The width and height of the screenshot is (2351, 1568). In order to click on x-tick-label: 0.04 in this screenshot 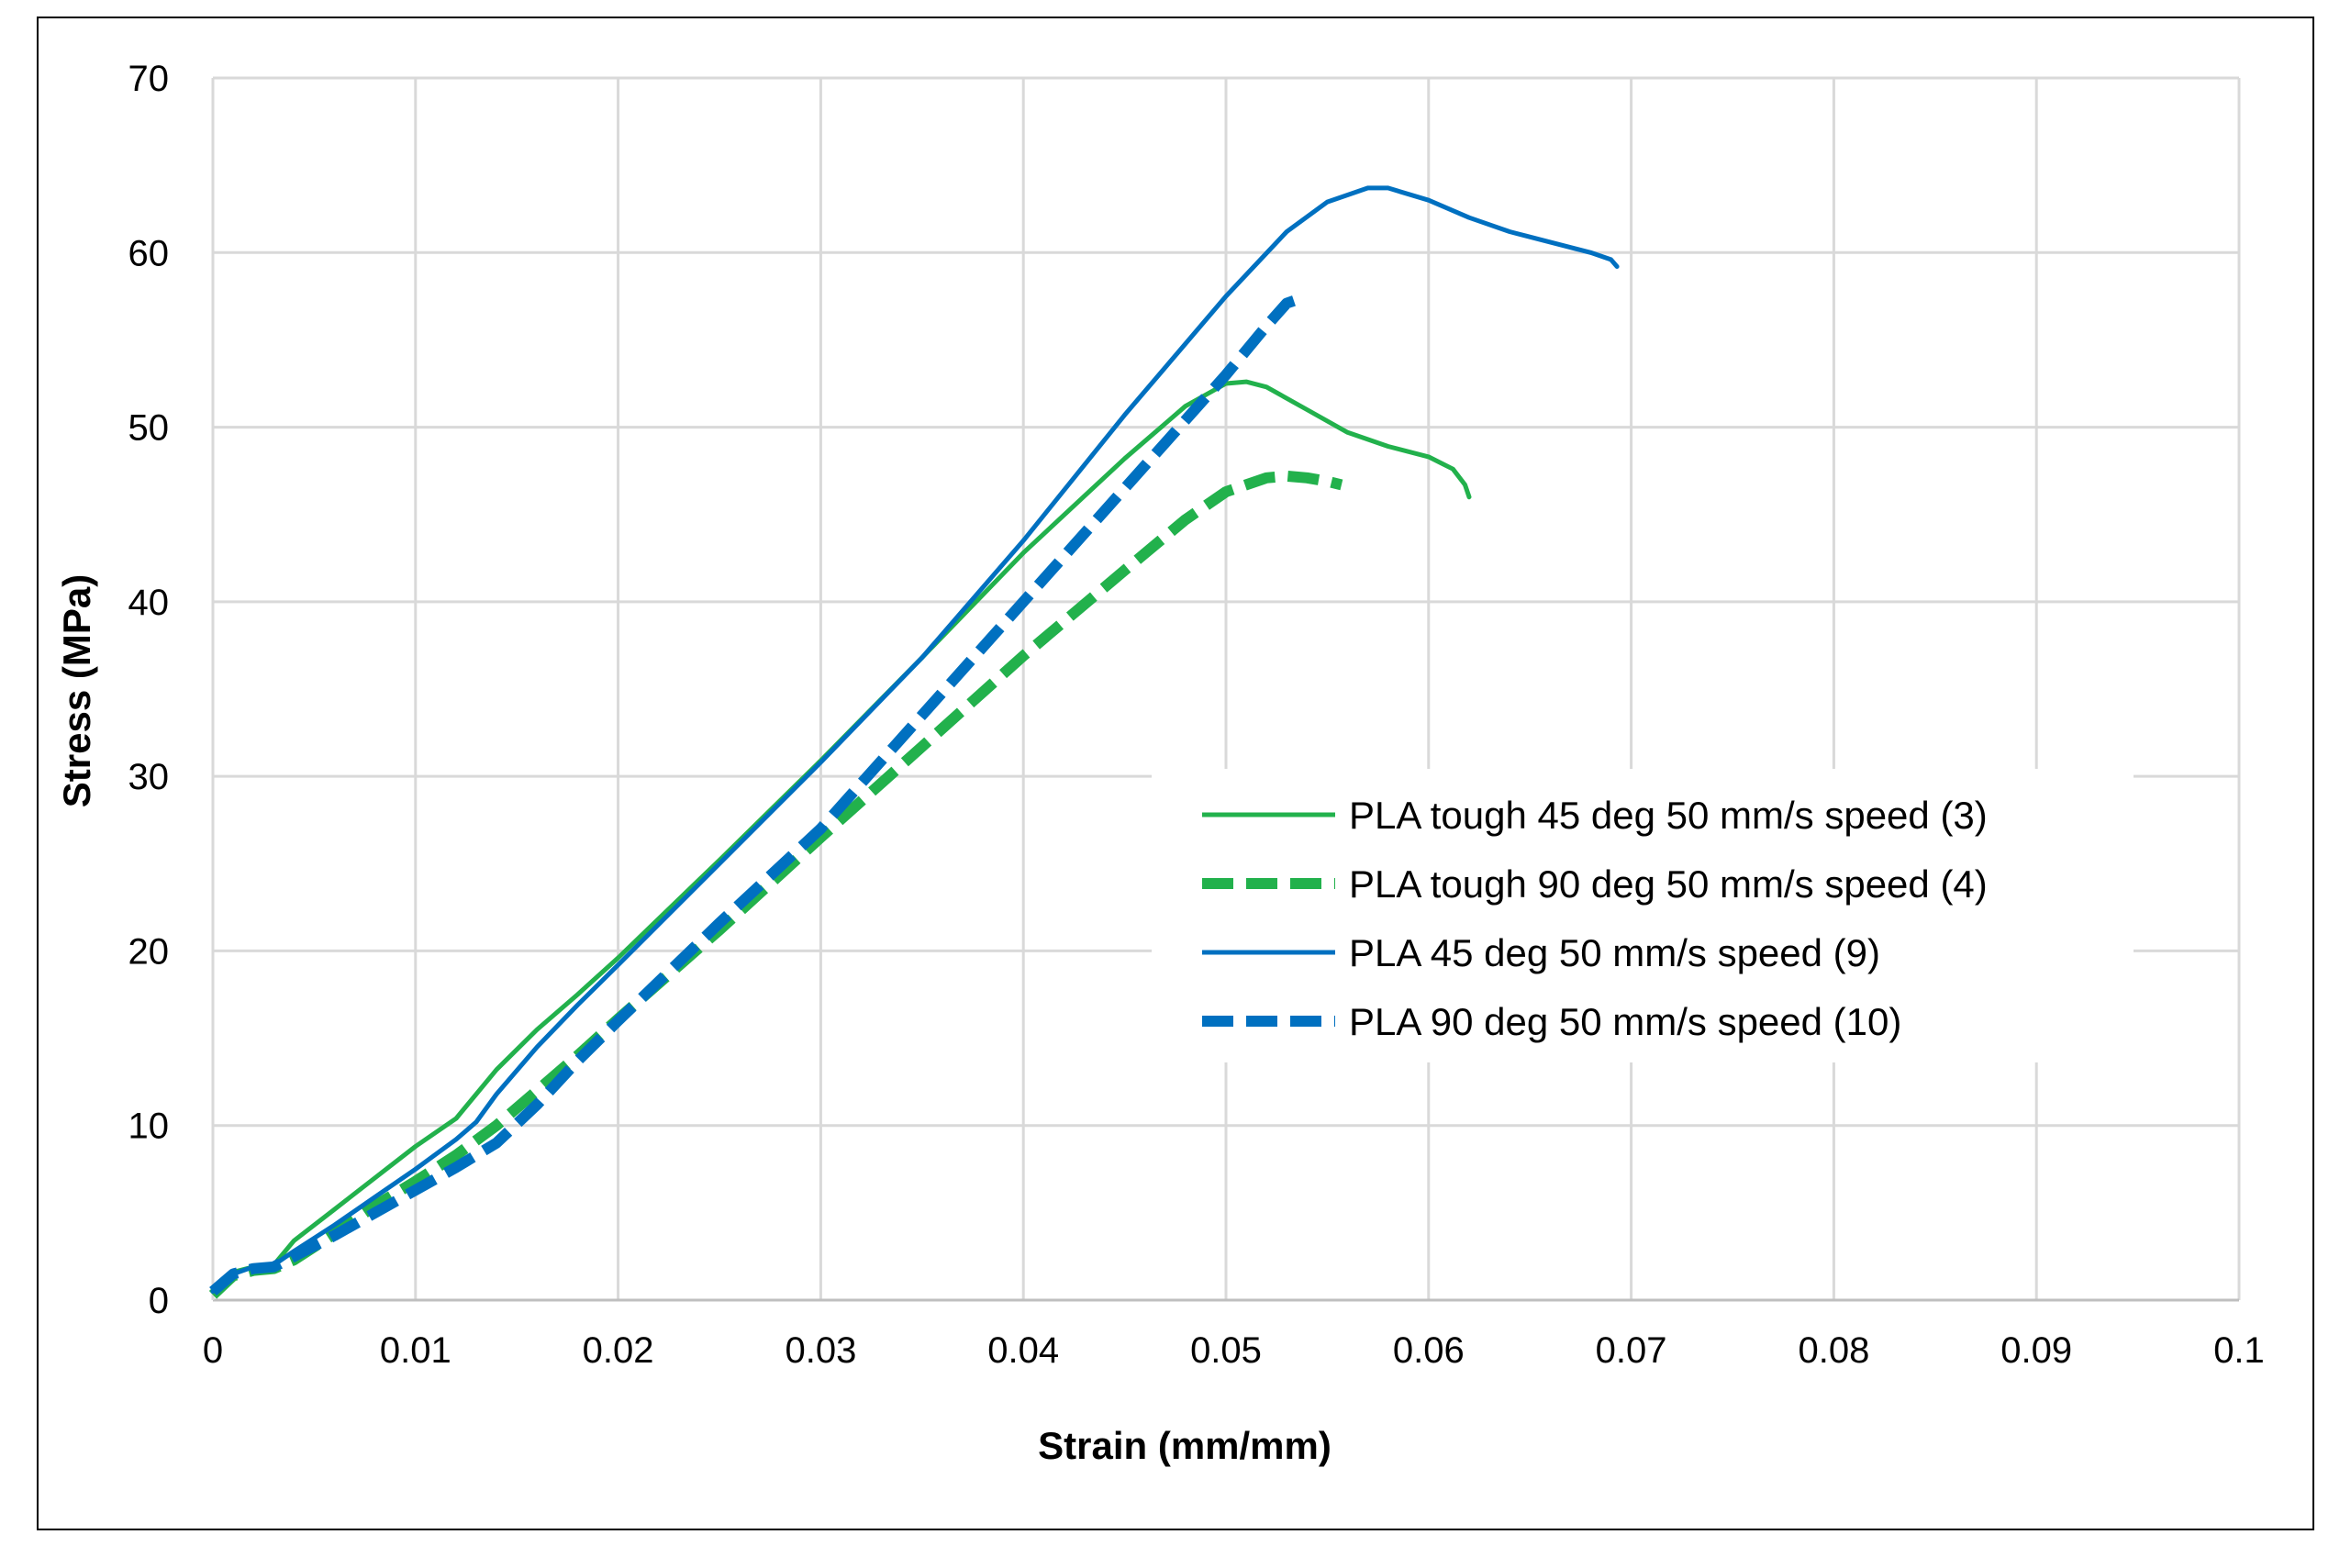, I will do `click(1023, 1350)`.